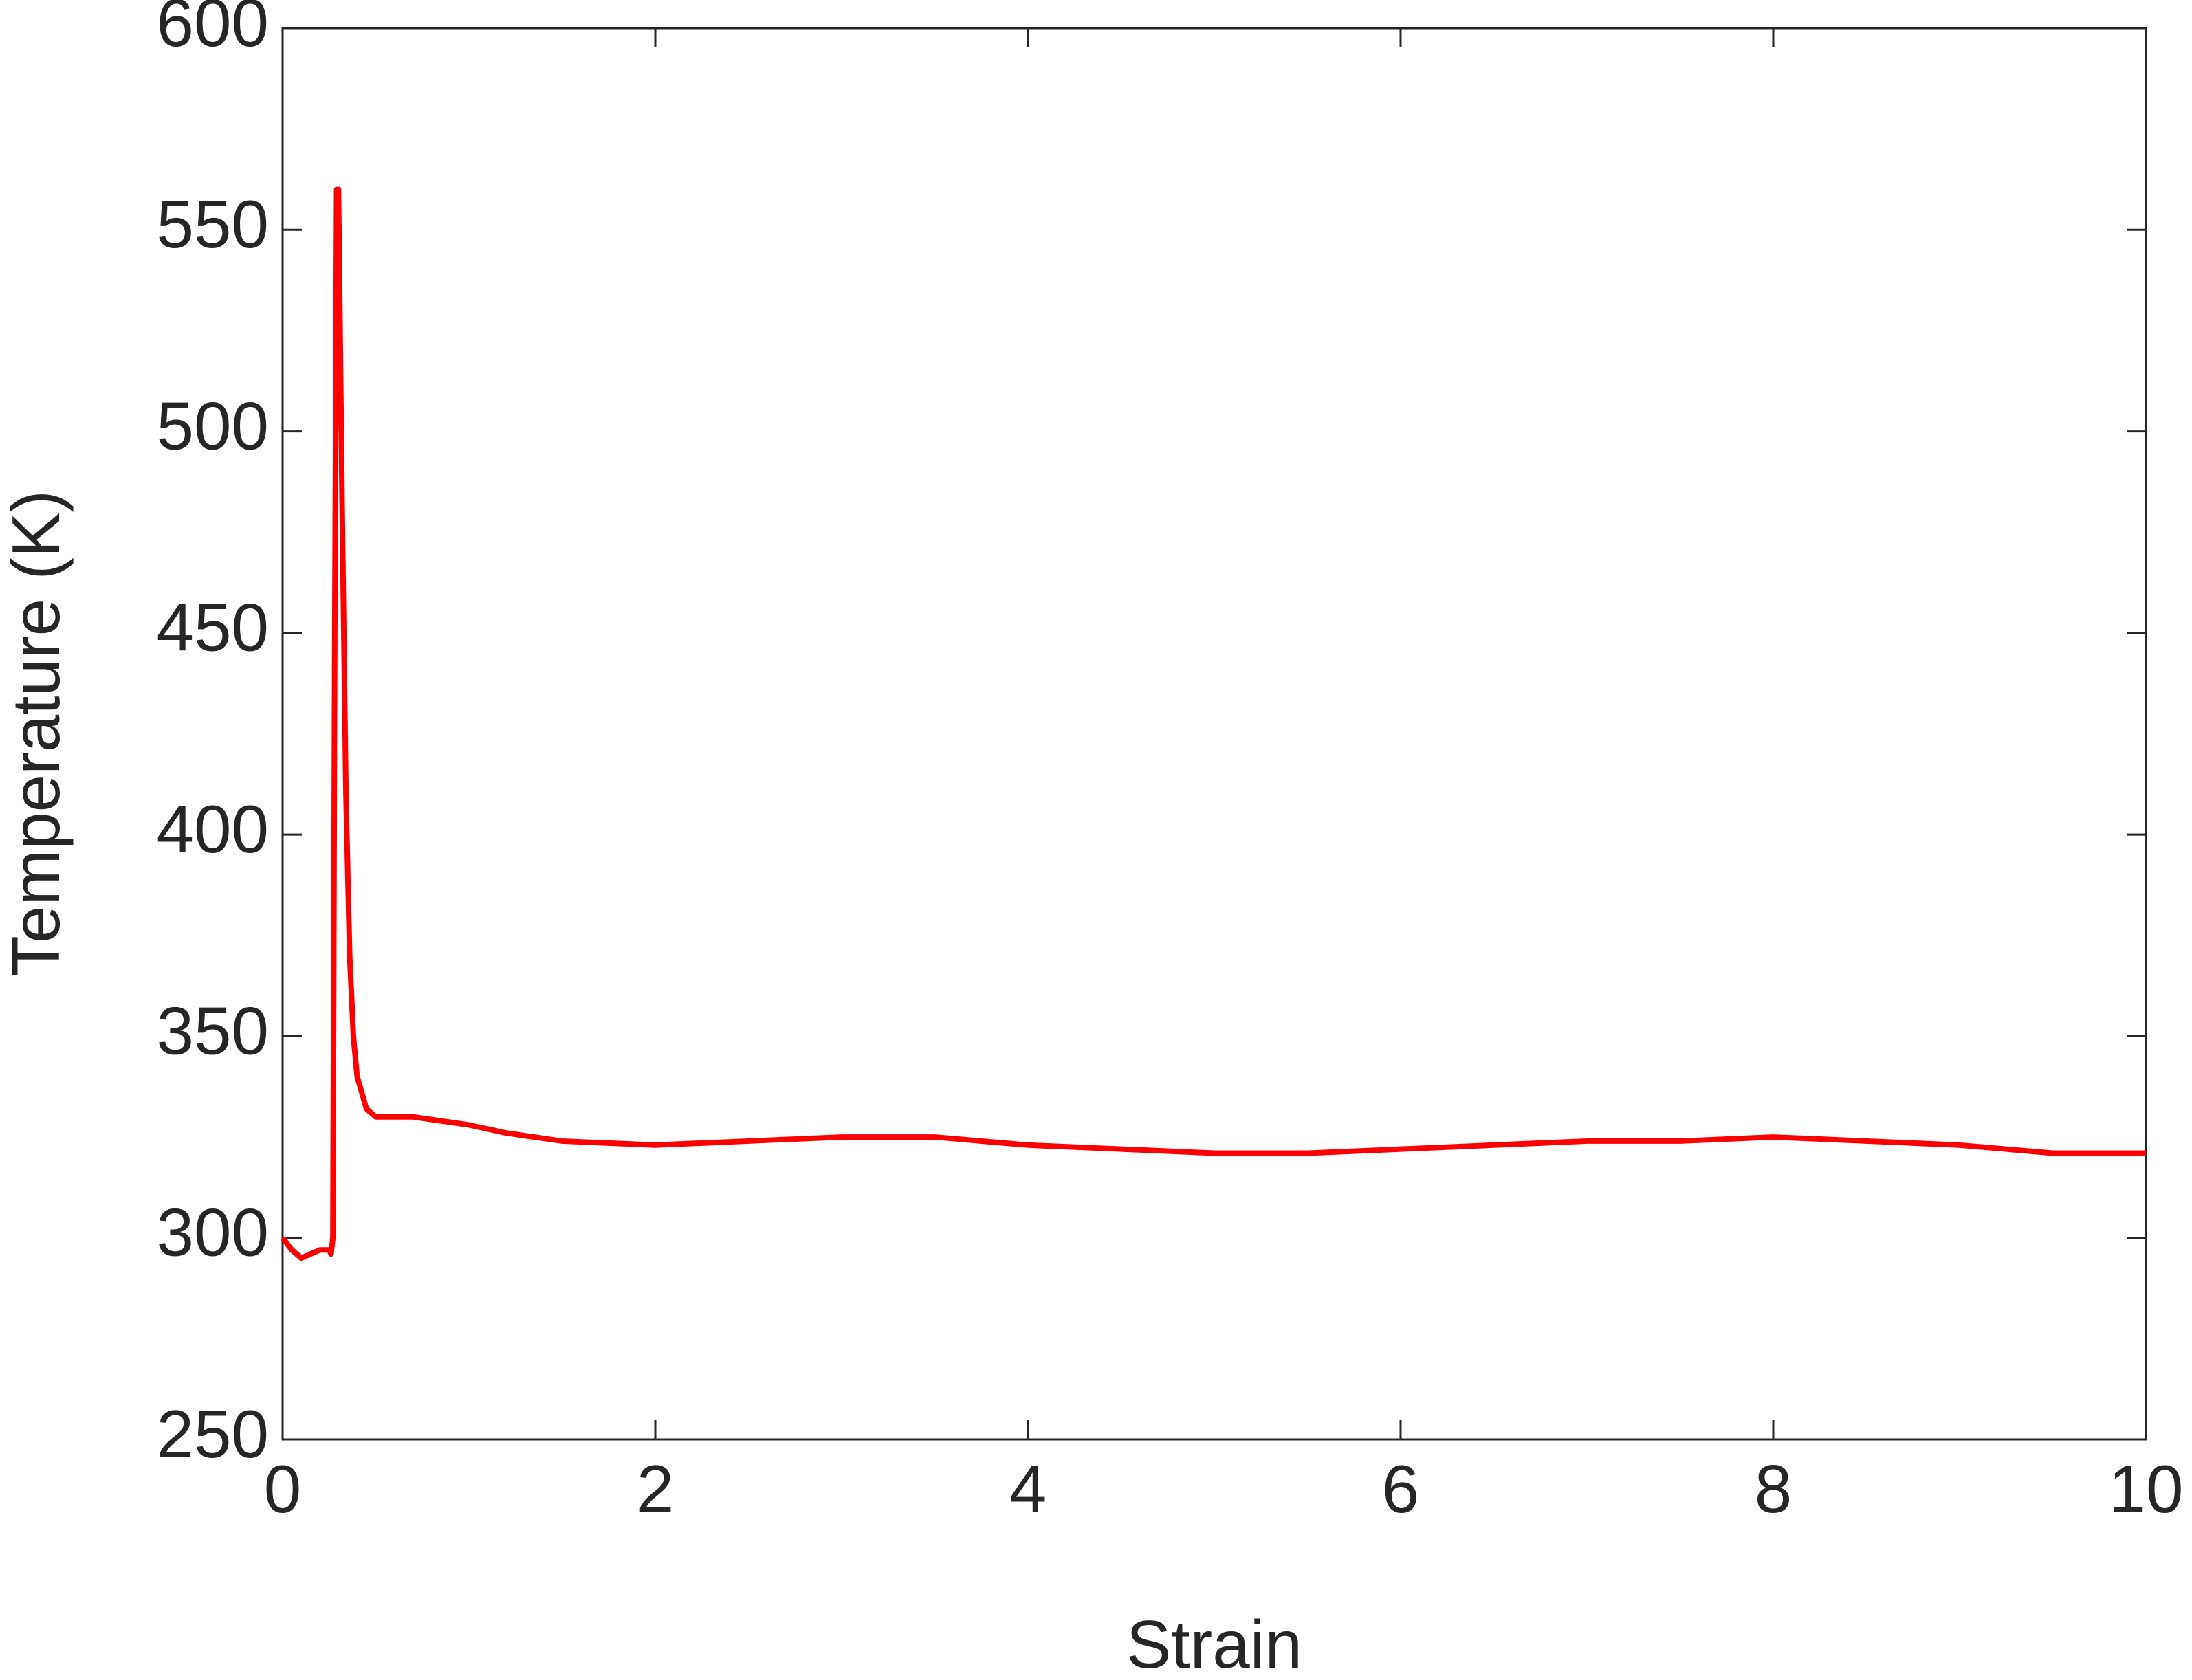  What do you see at coordinates (656, 1489) in the screenshot?
I see `x-tick-label: 2` at bounding box center [656, 1489].